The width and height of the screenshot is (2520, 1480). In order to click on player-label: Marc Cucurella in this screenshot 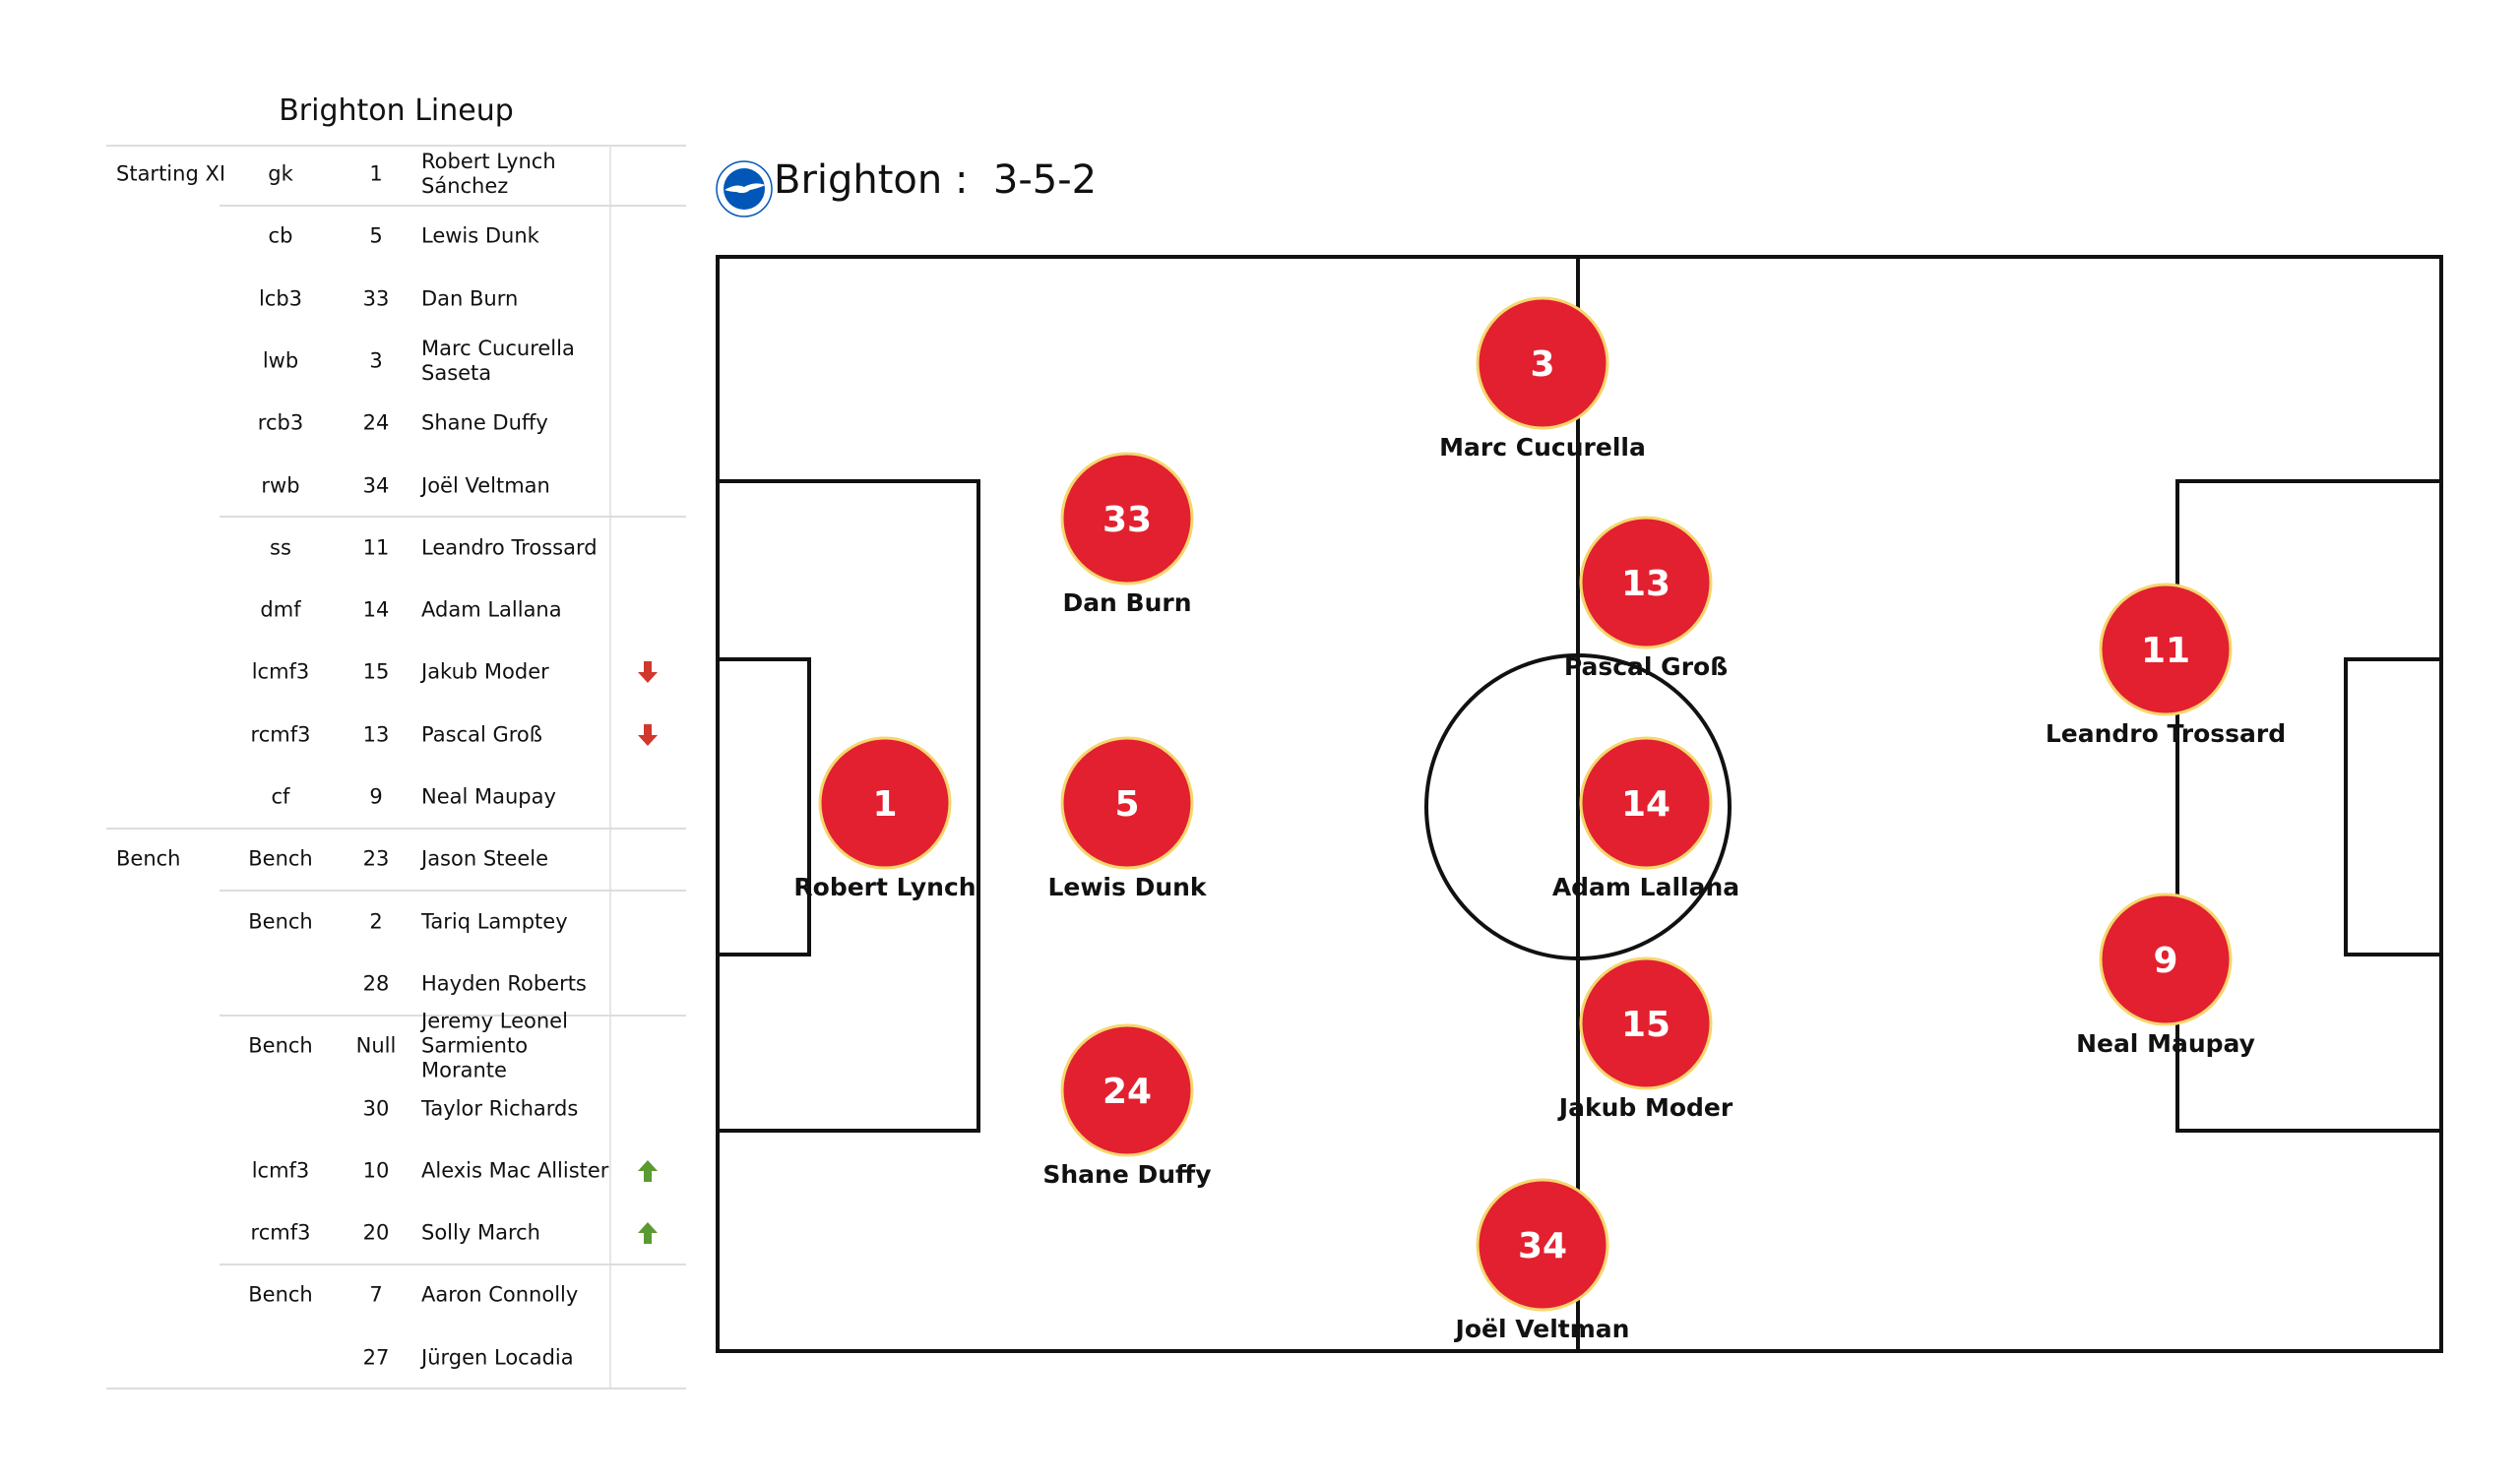, I will do `click(1542, 447)`.